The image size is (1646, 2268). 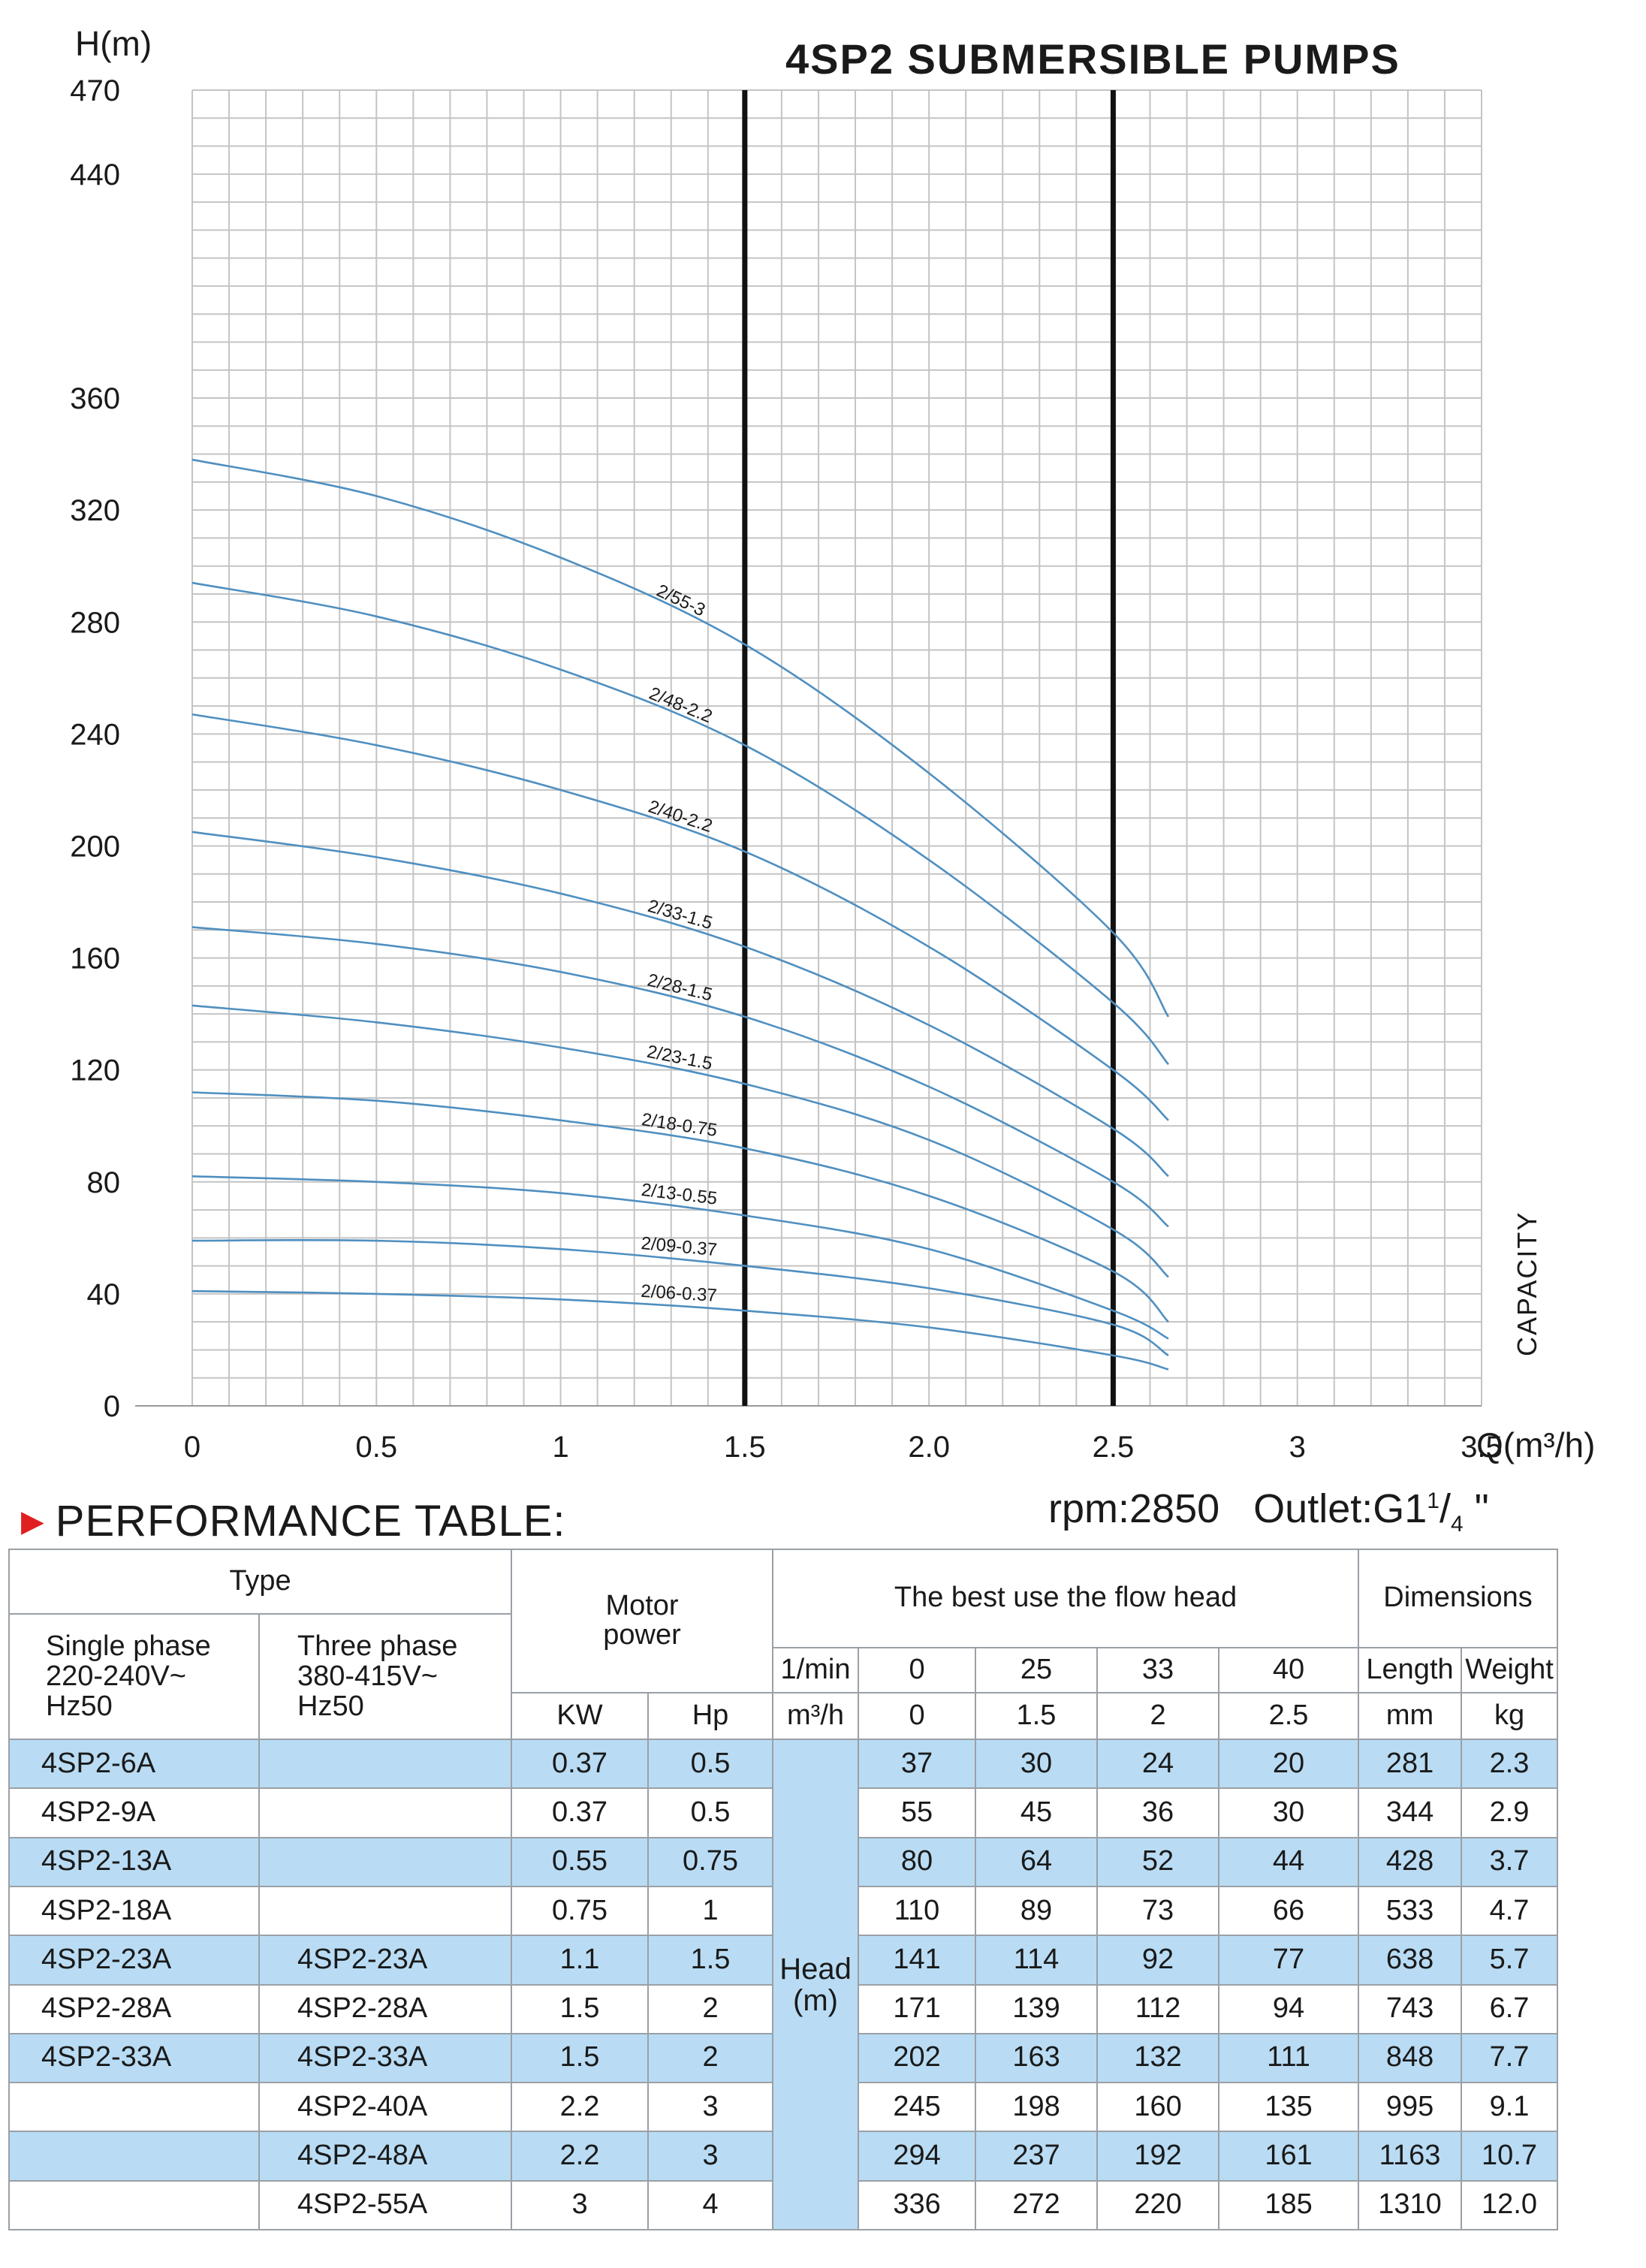 What do you see at coordinates (917, 2107) in the screenshot?
I see `head-value: 245` at bounding box center [917, 2107].